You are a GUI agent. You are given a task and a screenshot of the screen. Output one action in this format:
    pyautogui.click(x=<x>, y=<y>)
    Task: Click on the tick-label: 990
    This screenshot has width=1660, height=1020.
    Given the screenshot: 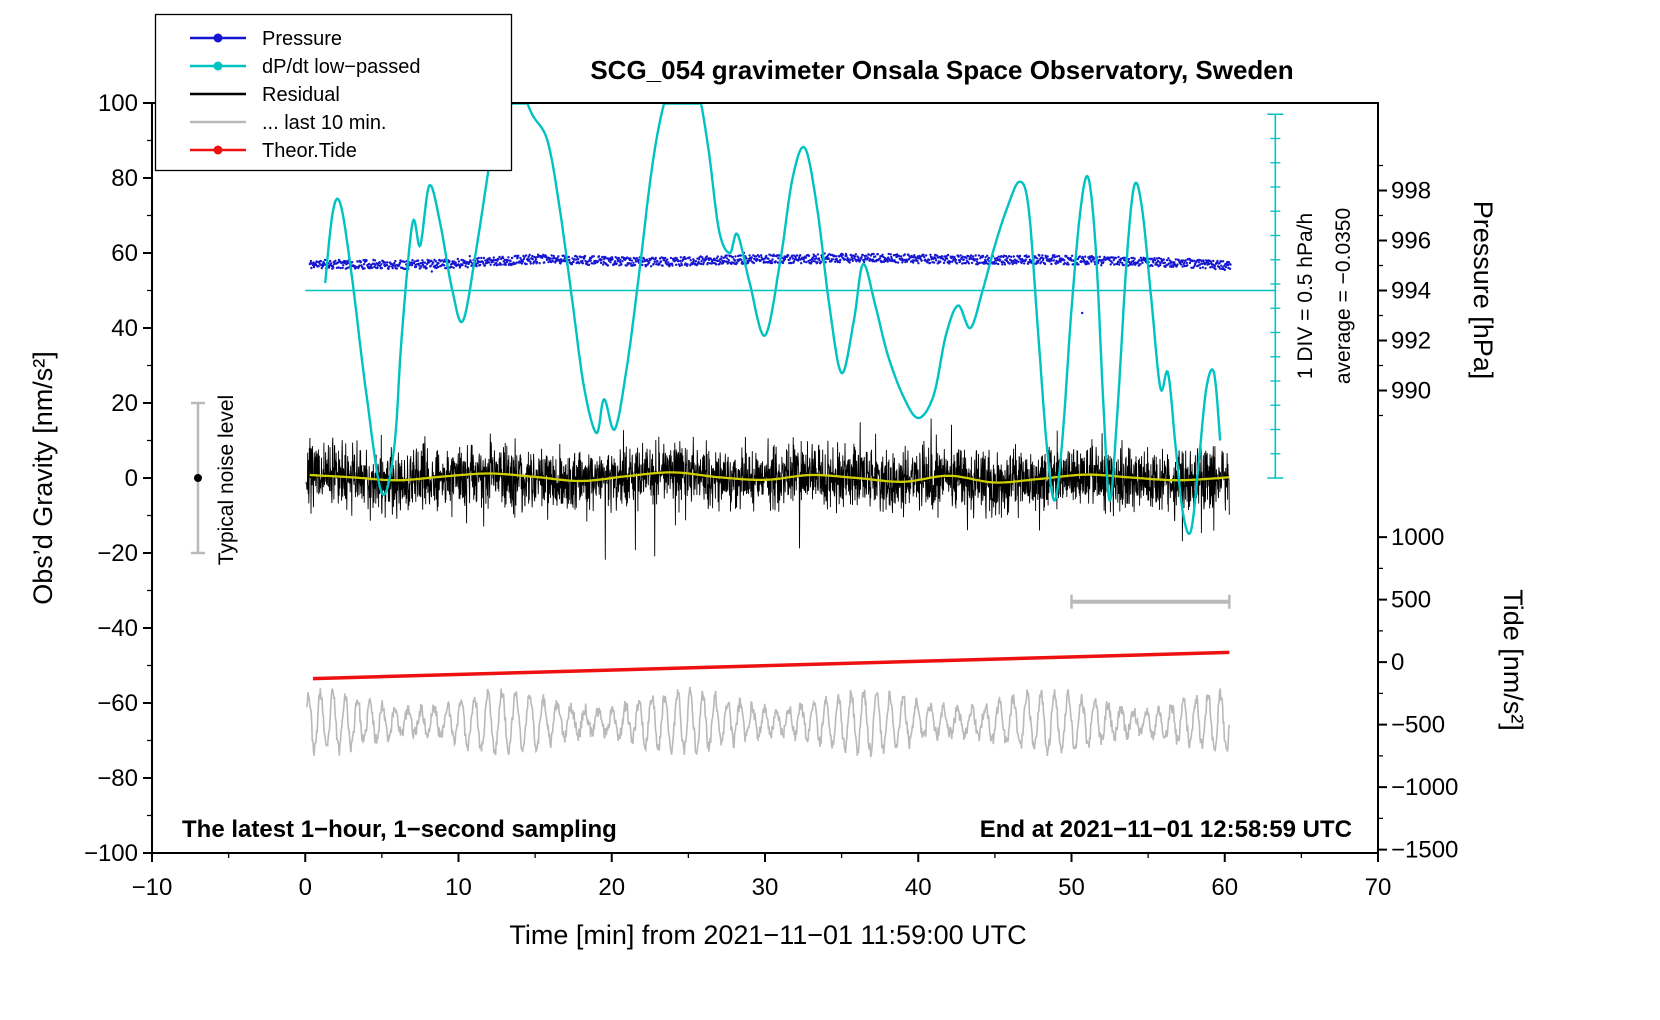 What is the action you would take?
    pyautogui.click(x=1411, y=391)
    